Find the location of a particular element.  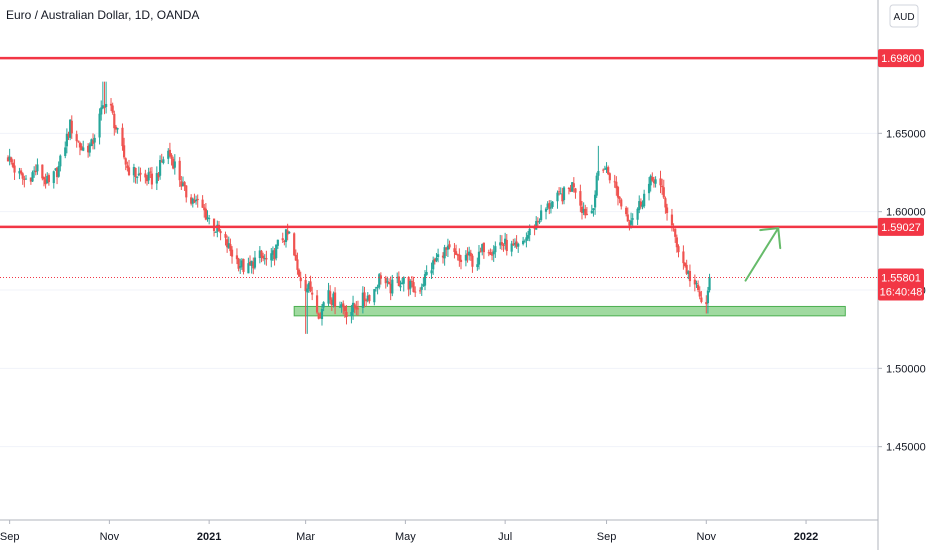

support-zone is located at coordinates (569, 311).